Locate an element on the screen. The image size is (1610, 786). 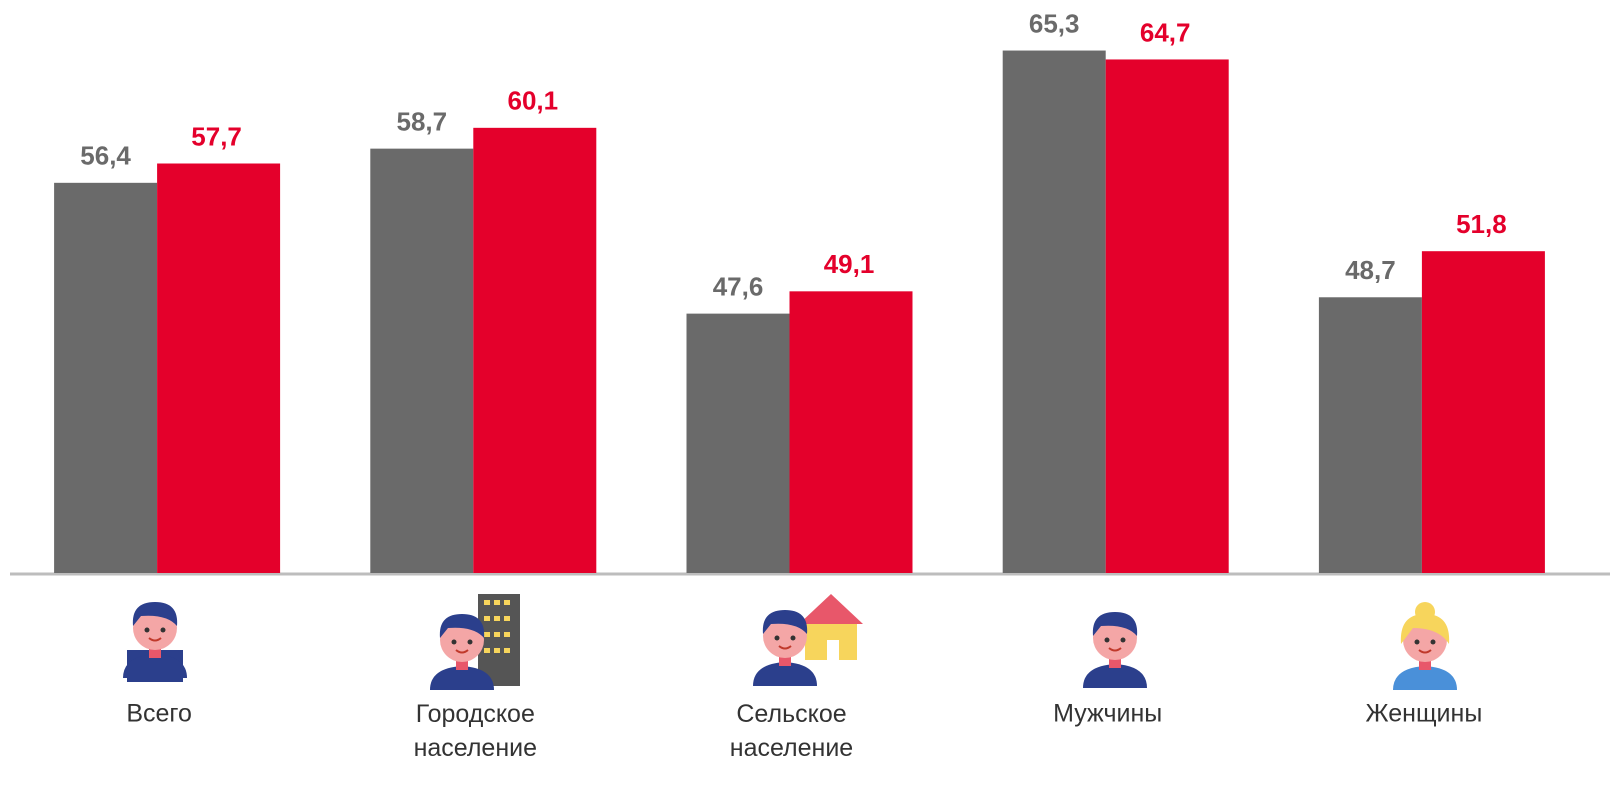
x-tick-label: Мужчины is located at coordinates (1107, 714).